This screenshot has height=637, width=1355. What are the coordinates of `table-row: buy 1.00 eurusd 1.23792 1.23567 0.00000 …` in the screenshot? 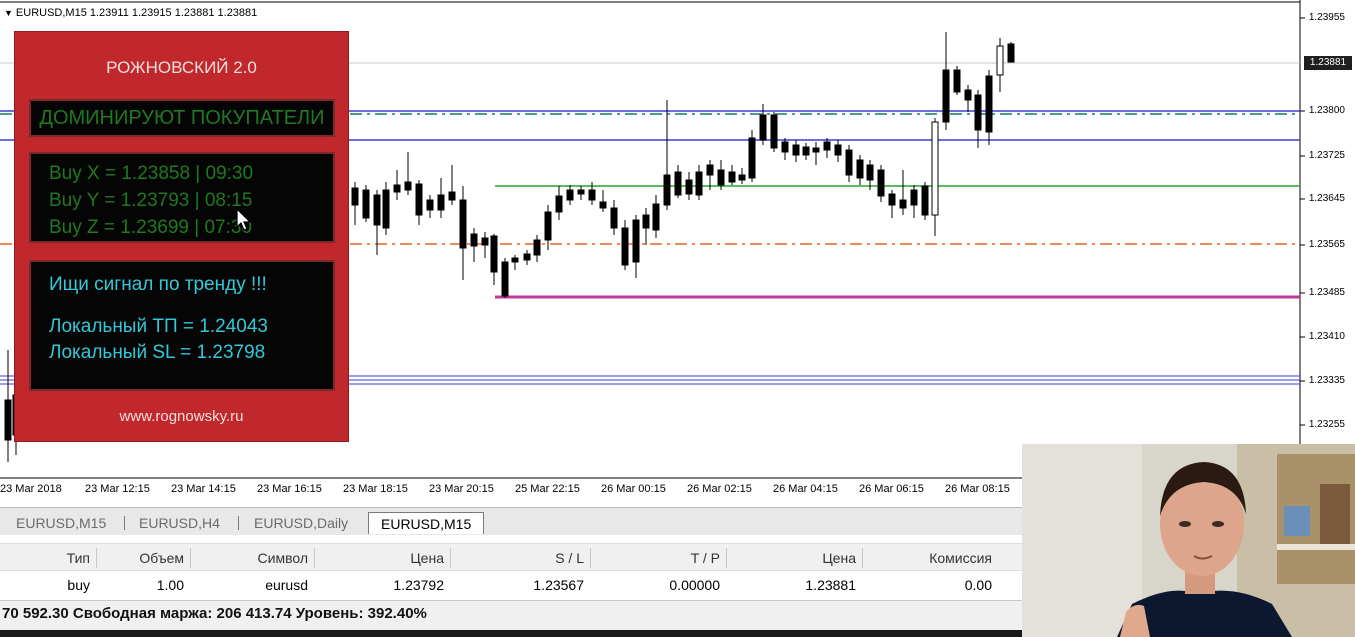 It's located at (511, 585).